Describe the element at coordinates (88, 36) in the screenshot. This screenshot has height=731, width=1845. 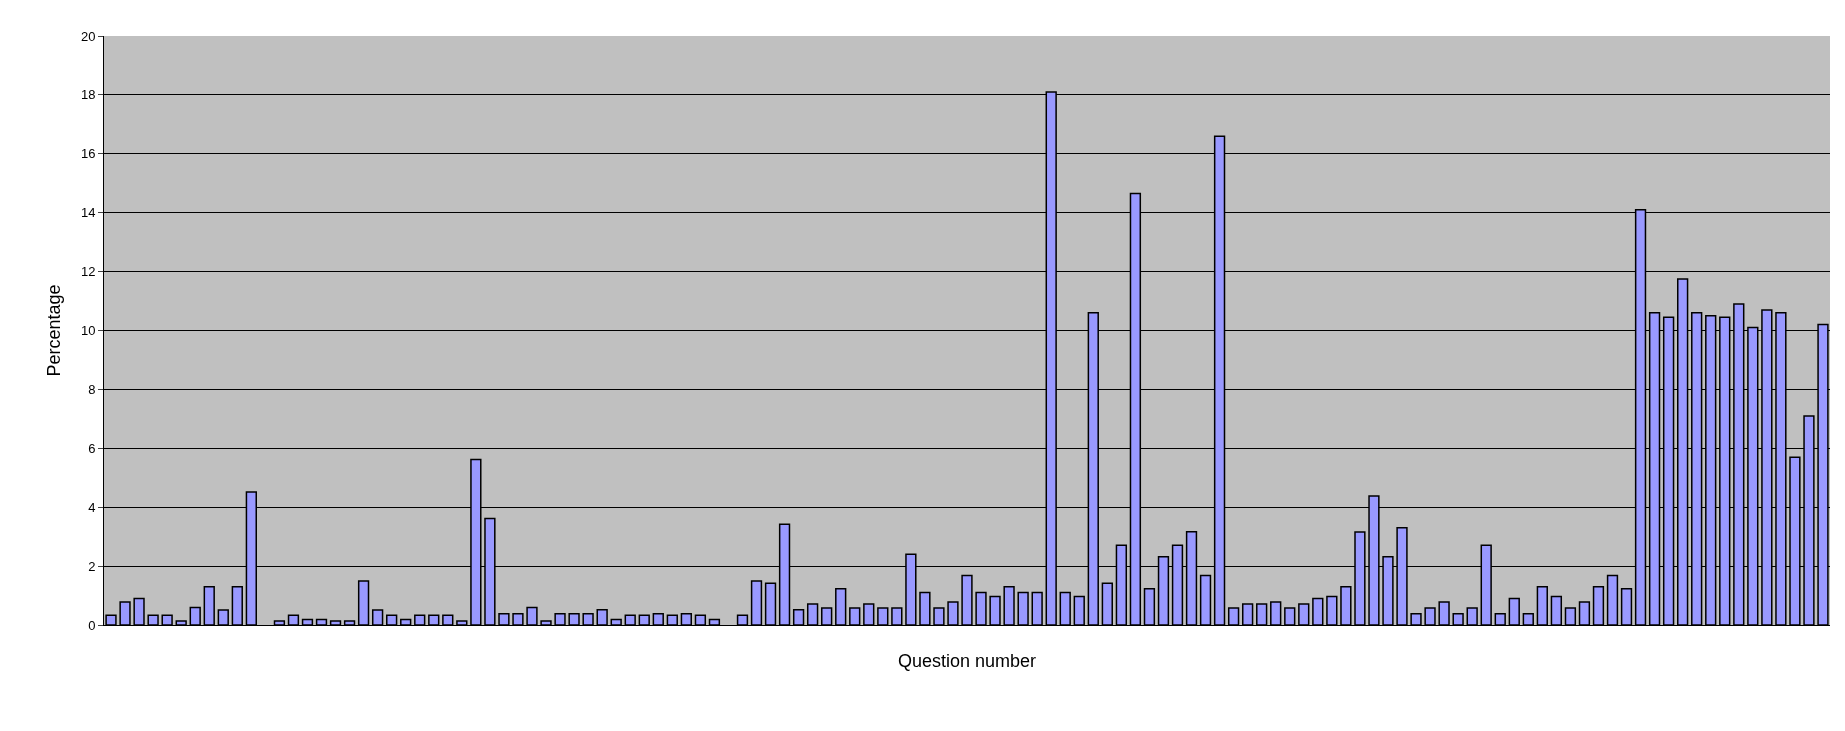
I see `y-tick-label: 20` at that location.